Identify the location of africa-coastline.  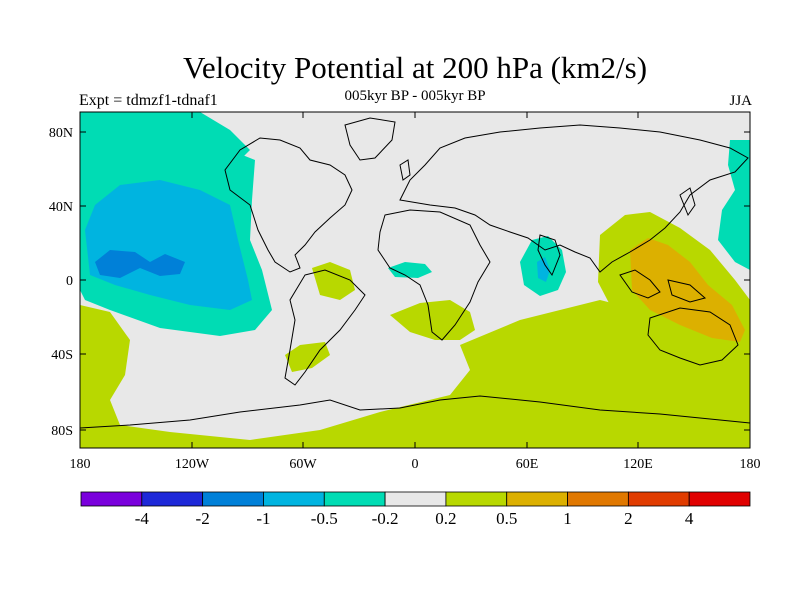
(434, 275).